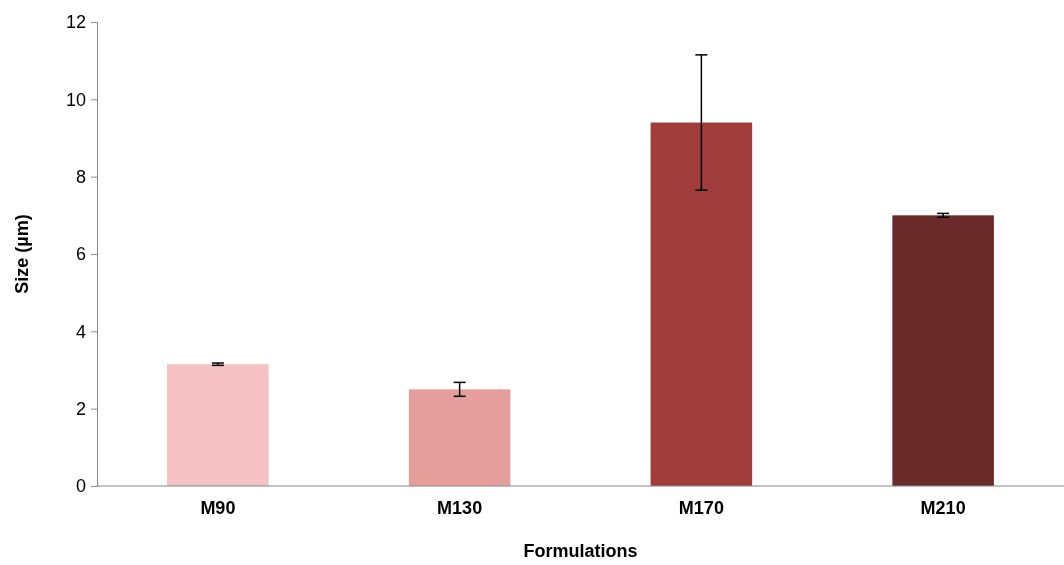 Image resolution: width=1064 pixels, height=565 pixels. Describe the element at coordinates (80, 176) in the screenshot. I see `y-tick-label: 8` at that location.